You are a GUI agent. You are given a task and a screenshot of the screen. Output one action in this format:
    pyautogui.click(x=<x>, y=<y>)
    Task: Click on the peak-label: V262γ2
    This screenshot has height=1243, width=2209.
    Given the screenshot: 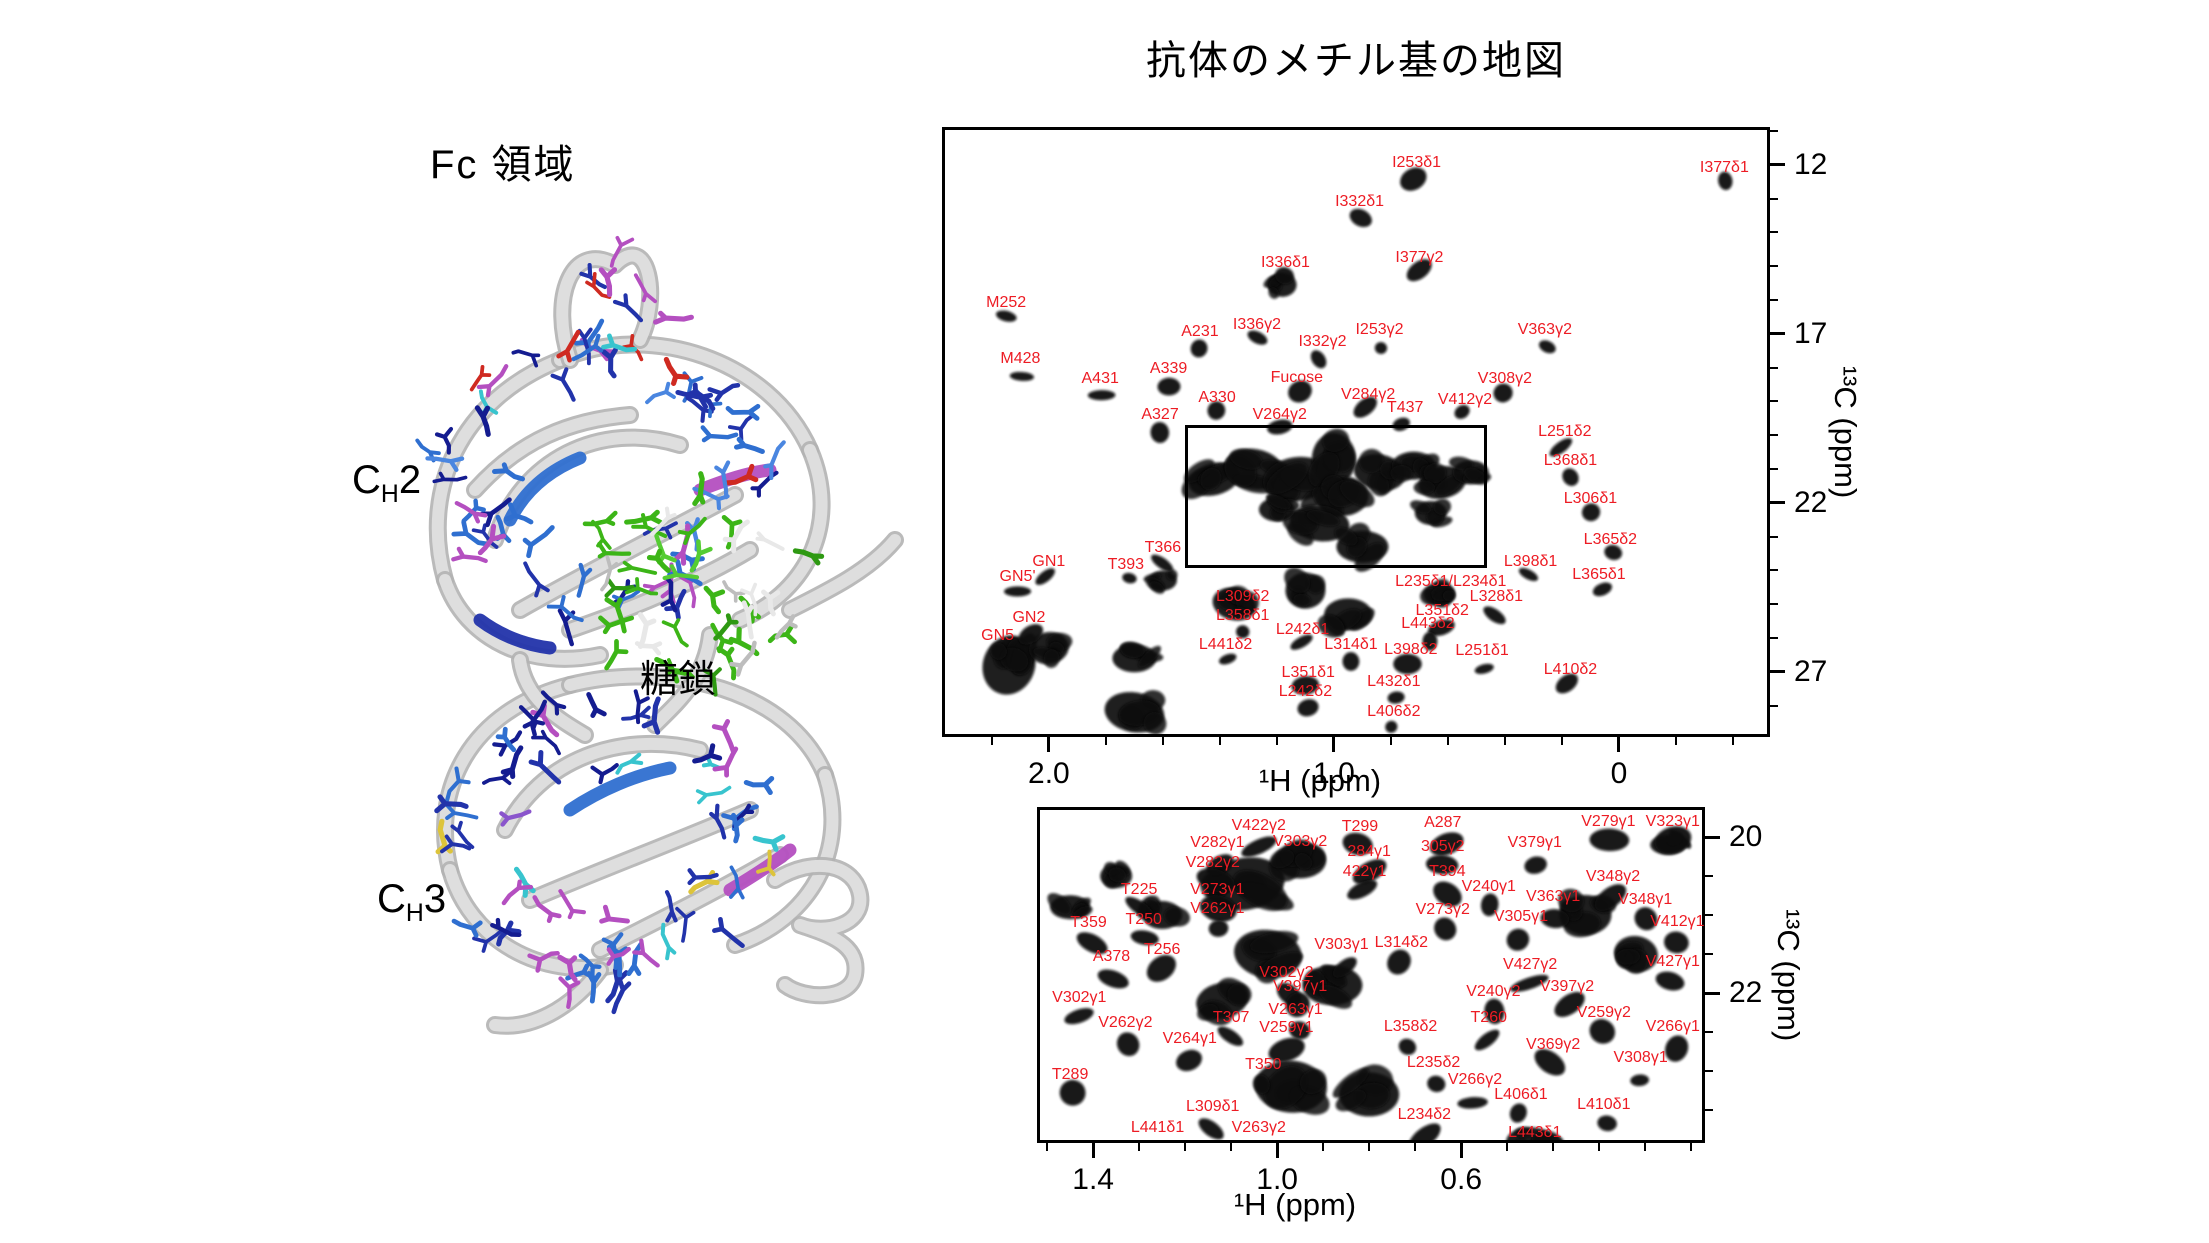 What is the action you would take?
    pyautogui.click(x=1125, y=1022)
    